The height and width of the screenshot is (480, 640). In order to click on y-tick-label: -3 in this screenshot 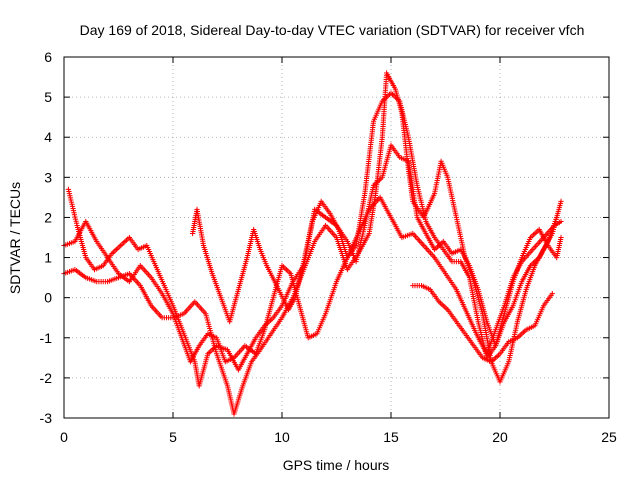, I will do `click(46, 418)`.